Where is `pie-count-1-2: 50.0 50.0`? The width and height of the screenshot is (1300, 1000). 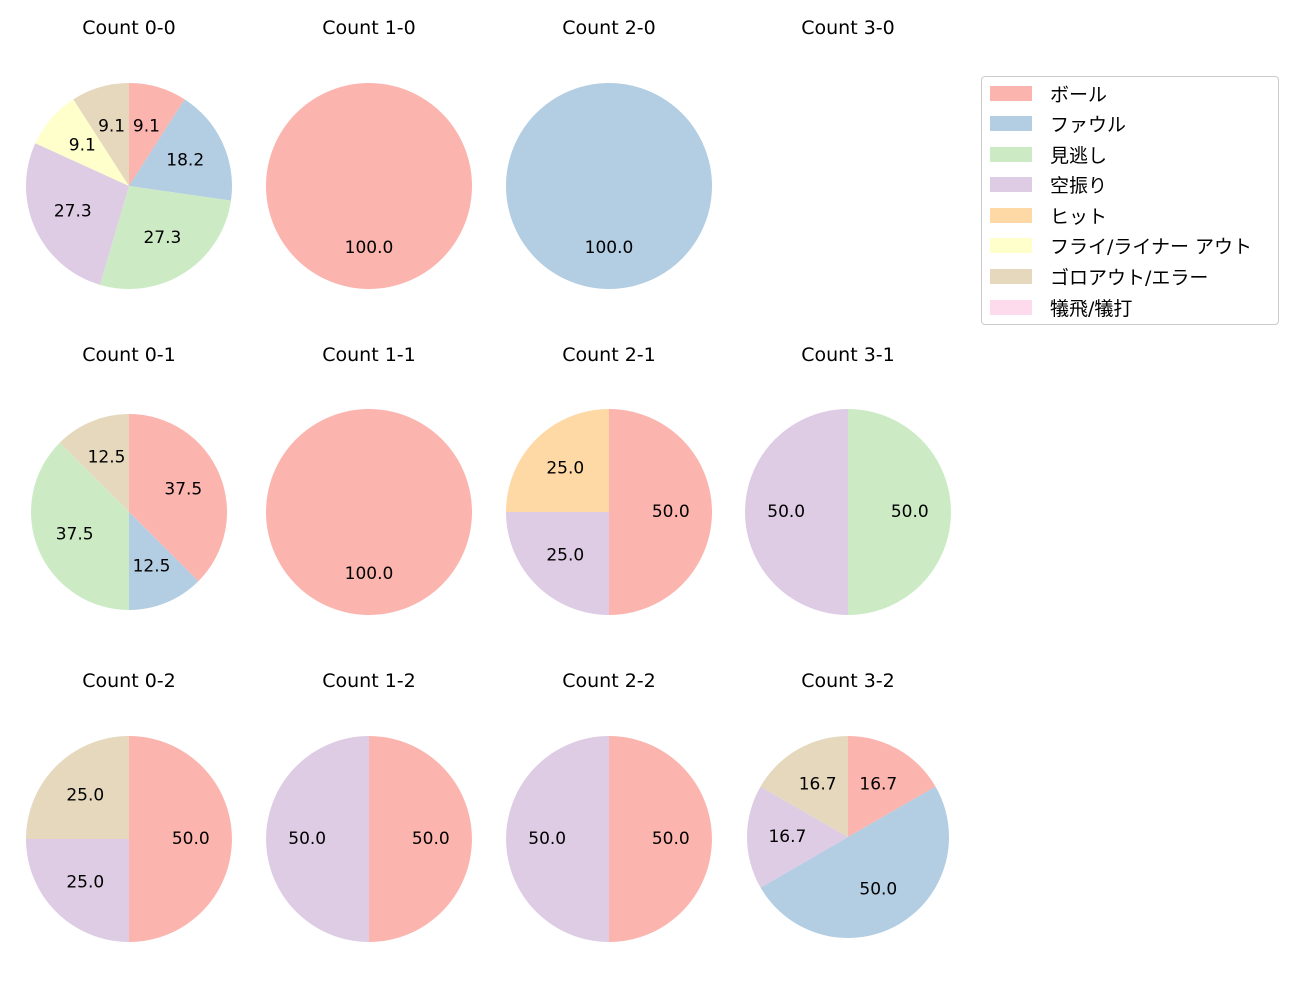 pie-count-1-2: 50.0 50.0 is located at coordinates (369, 839).